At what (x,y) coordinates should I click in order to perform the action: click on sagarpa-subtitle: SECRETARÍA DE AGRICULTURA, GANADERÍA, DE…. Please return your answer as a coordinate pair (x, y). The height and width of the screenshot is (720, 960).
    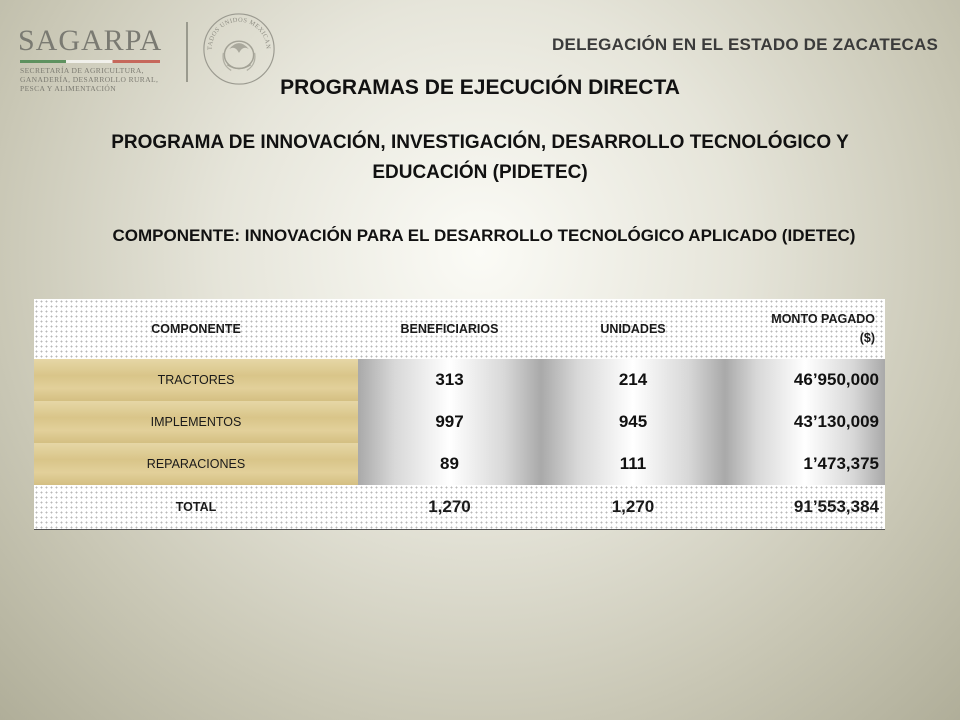
    Looking at the image, I should click on (100, 79).